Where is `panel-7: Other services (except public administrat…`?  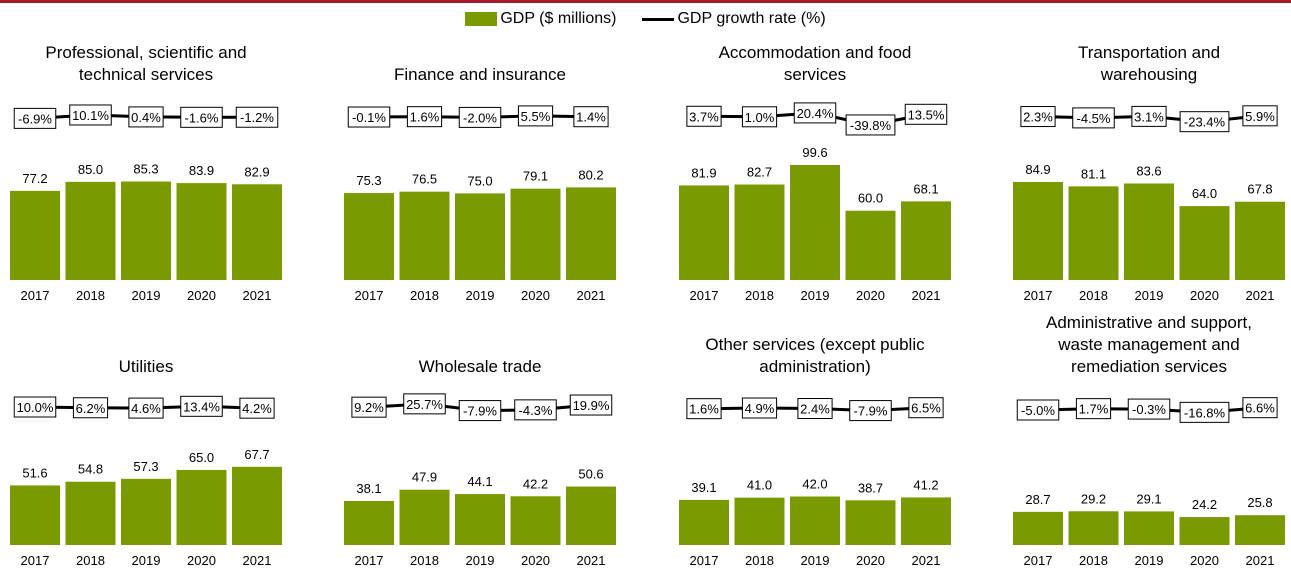
panel-7: Other services (except public administrat… is located at coordinates (815, 451).